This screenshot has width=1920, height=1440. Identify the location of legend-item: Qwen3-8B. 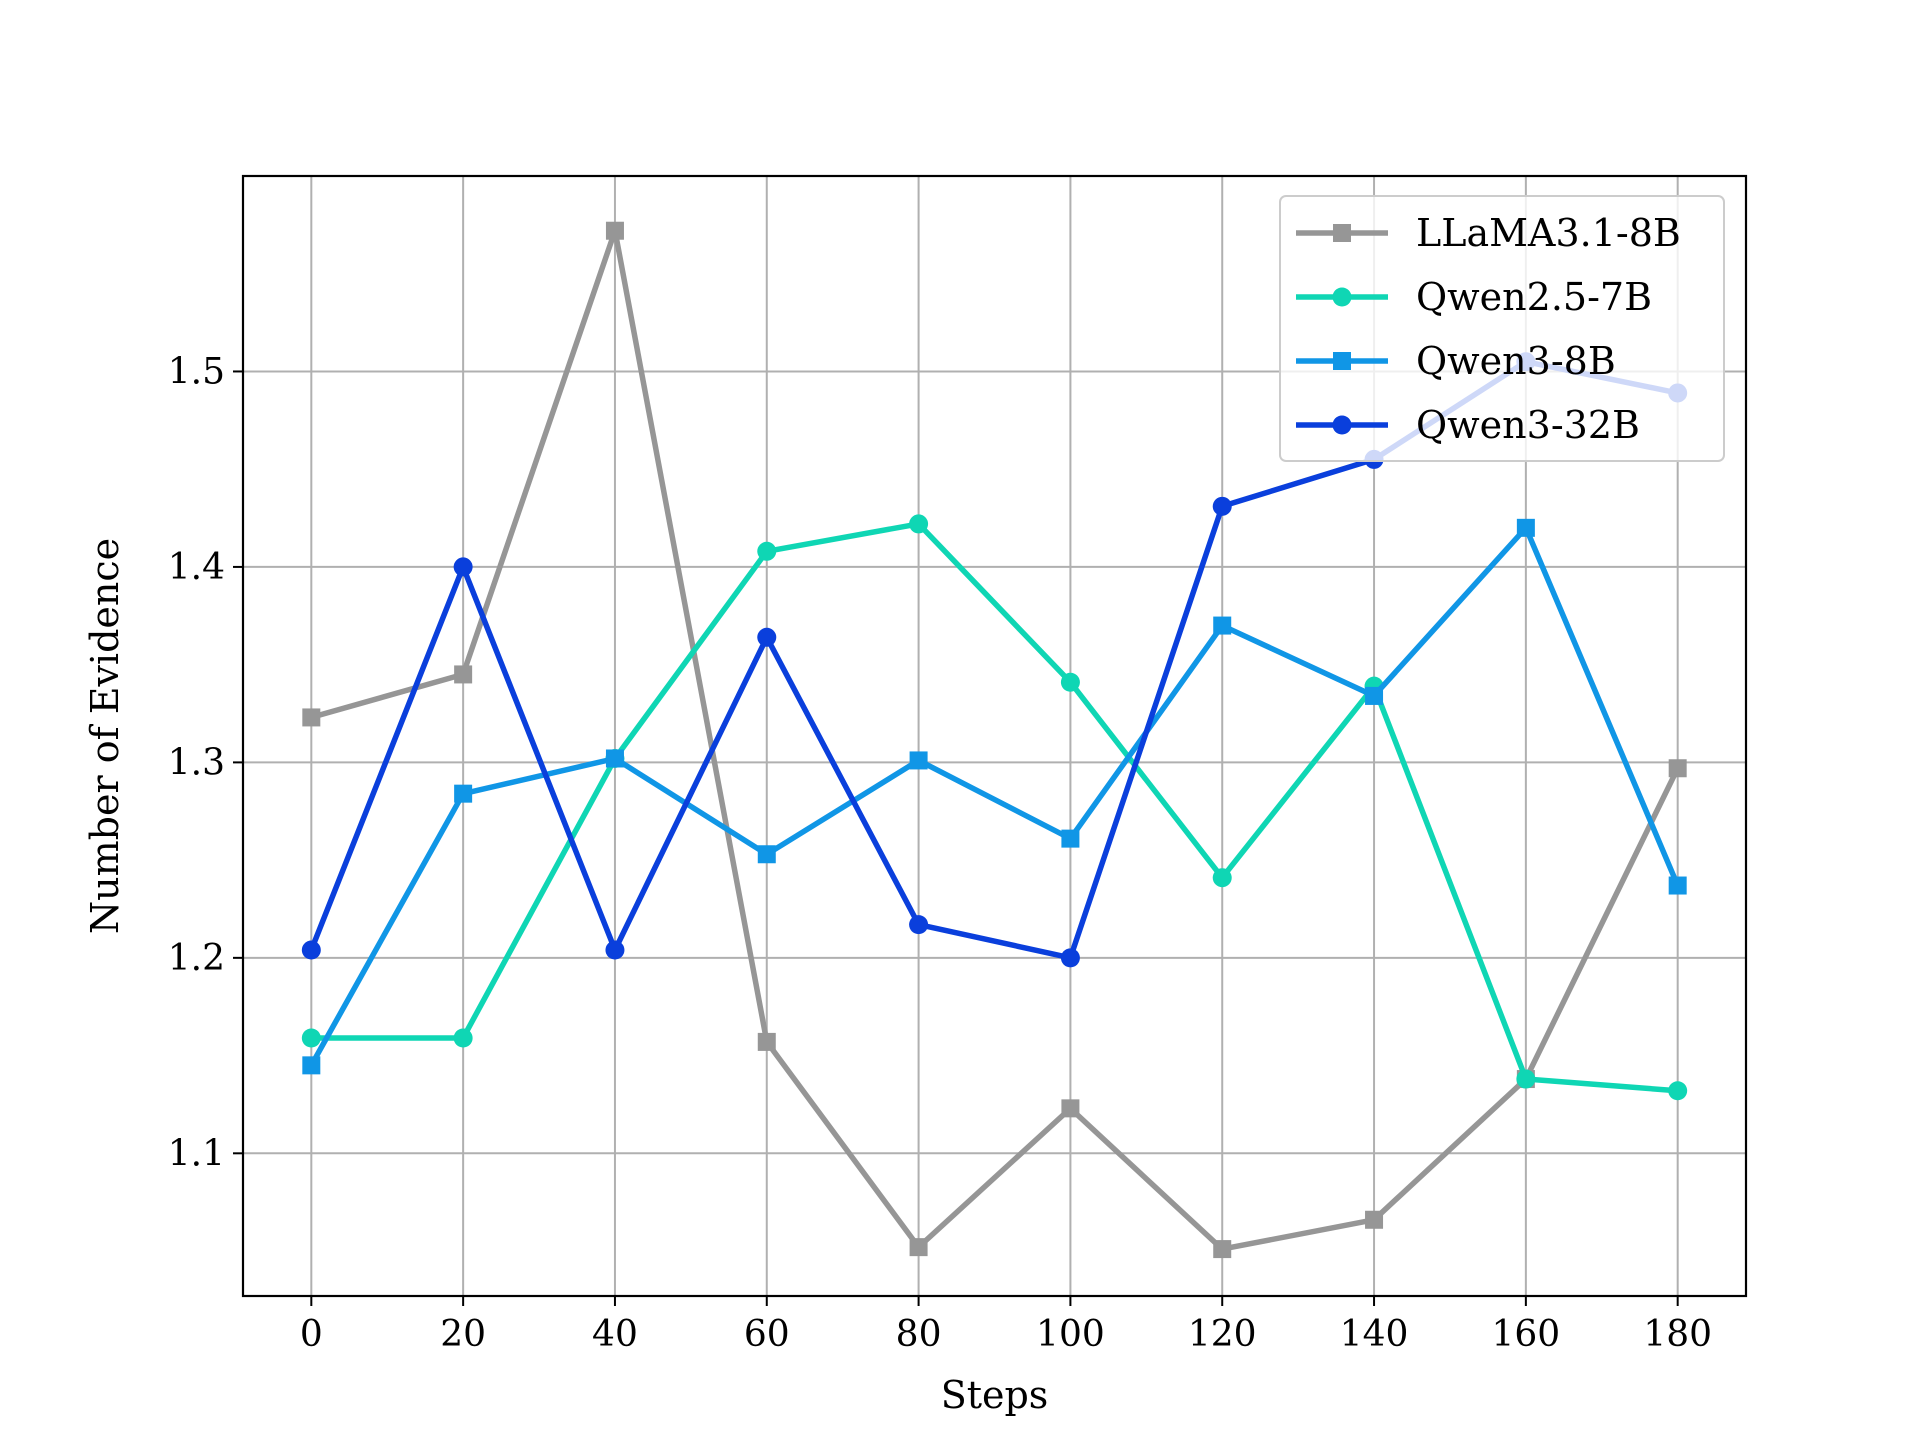
(1456, 361).